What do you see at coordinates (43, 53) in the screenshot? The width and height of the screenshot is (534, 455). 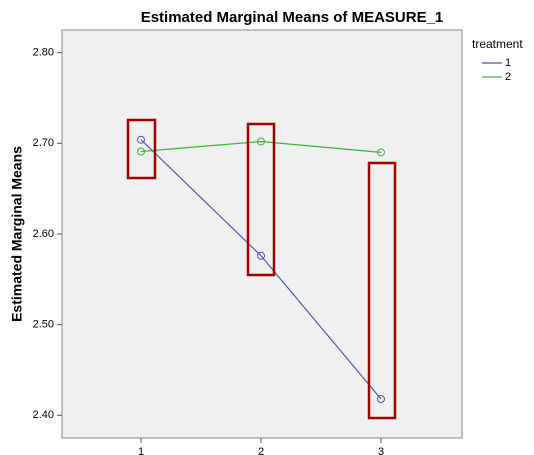 I see `y-tick-label: 2.80` at bounding box center [43, 53].